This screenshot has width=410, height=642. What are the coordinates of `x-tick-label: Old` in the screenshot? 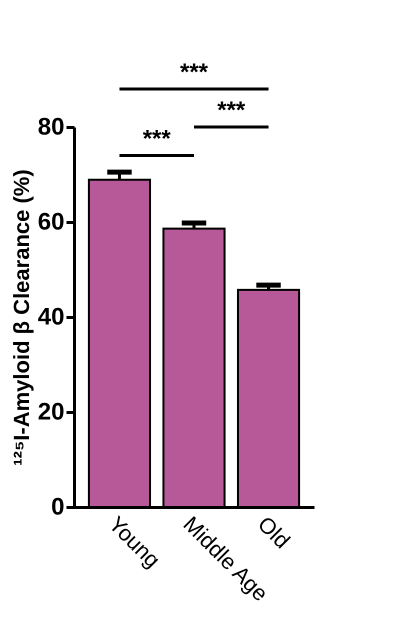 It's located at (273, 532).